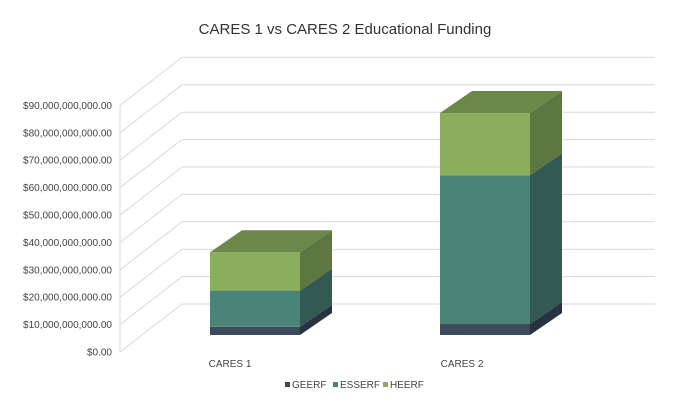  Describe the element at coordinates (346, 364) in the screenshot. I see `category-labels: CARES 1 CARES 2` at that location.